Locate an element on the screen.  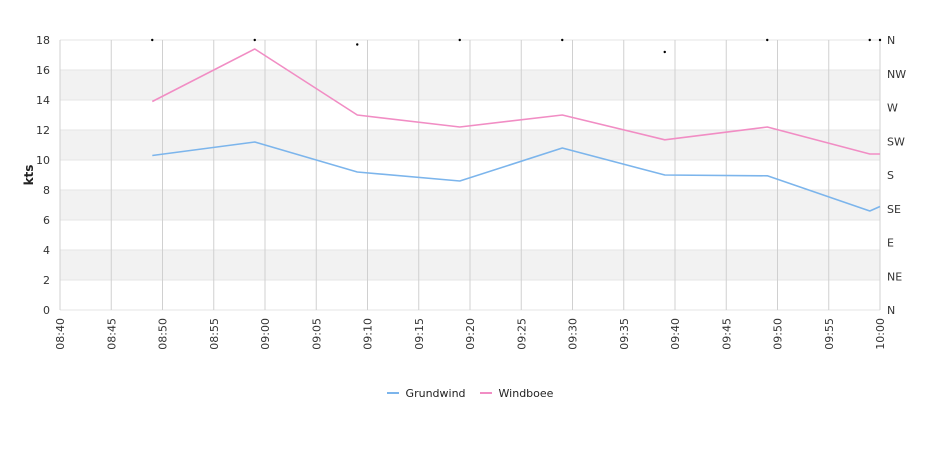
y-tick-label: 14 is located at coordinates (43, 100).